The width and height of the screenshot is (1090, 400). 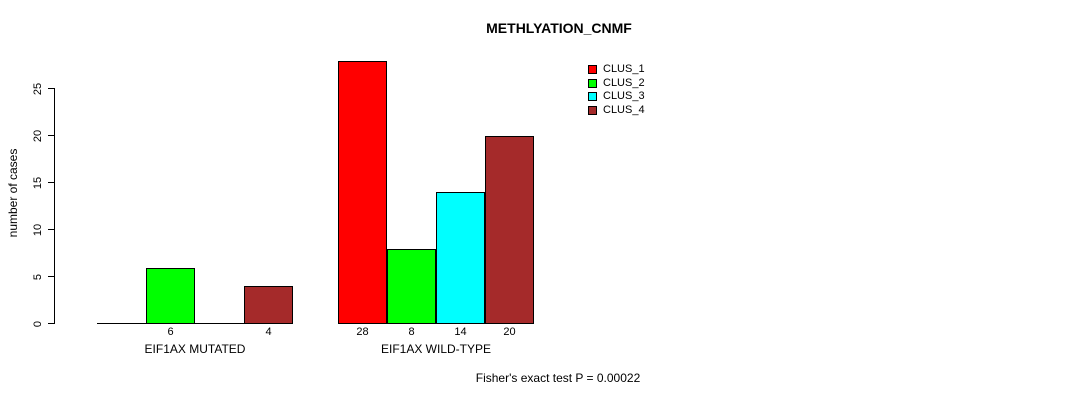 I want to click on legend-label-clus_3: CLUS_3, so click(x=624, y=96).